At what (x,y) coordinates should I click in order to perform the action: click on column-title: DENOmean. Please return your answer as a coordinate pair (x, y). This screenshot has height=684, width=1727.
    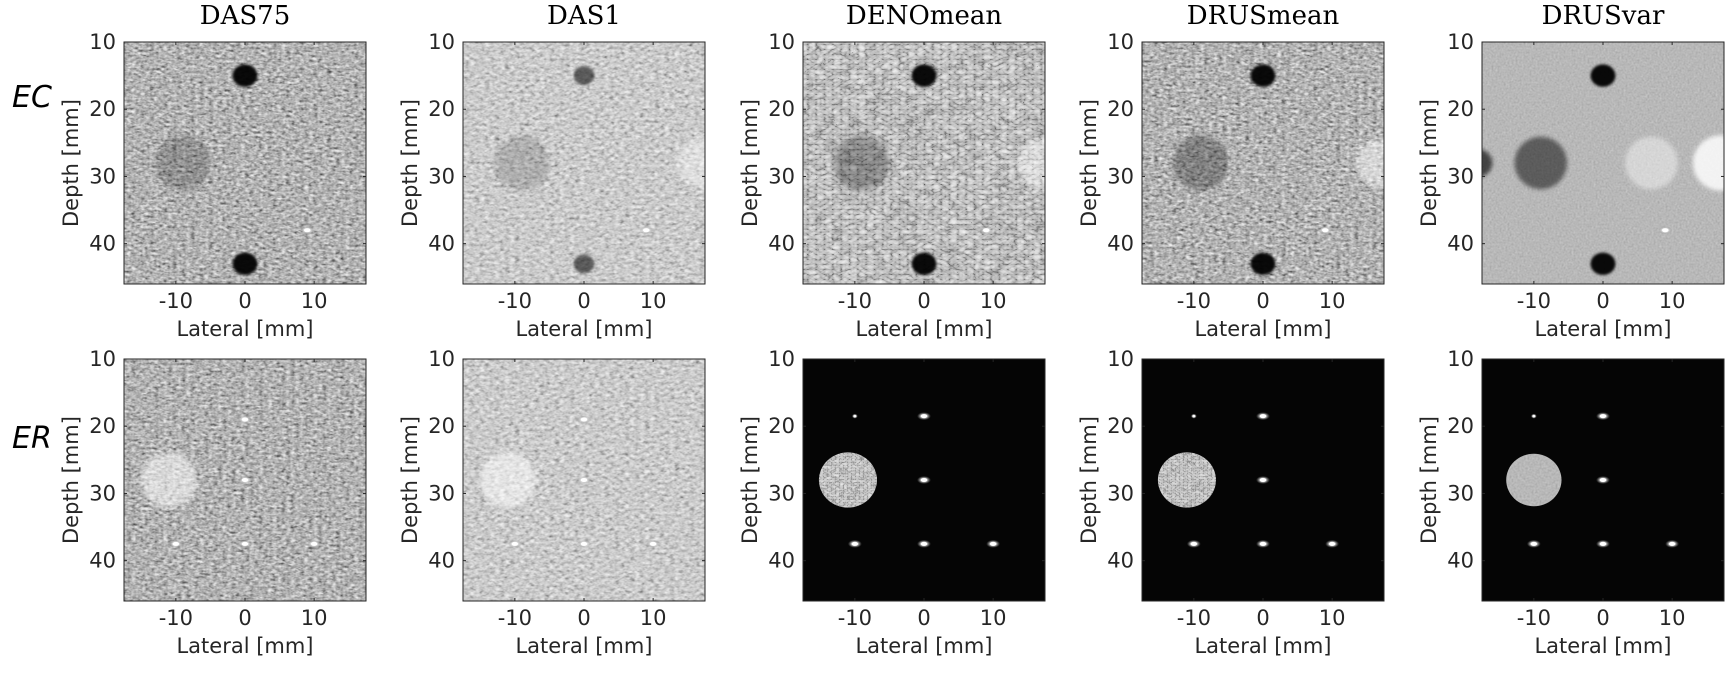
    Looking at the image, I should click on (924, 16).